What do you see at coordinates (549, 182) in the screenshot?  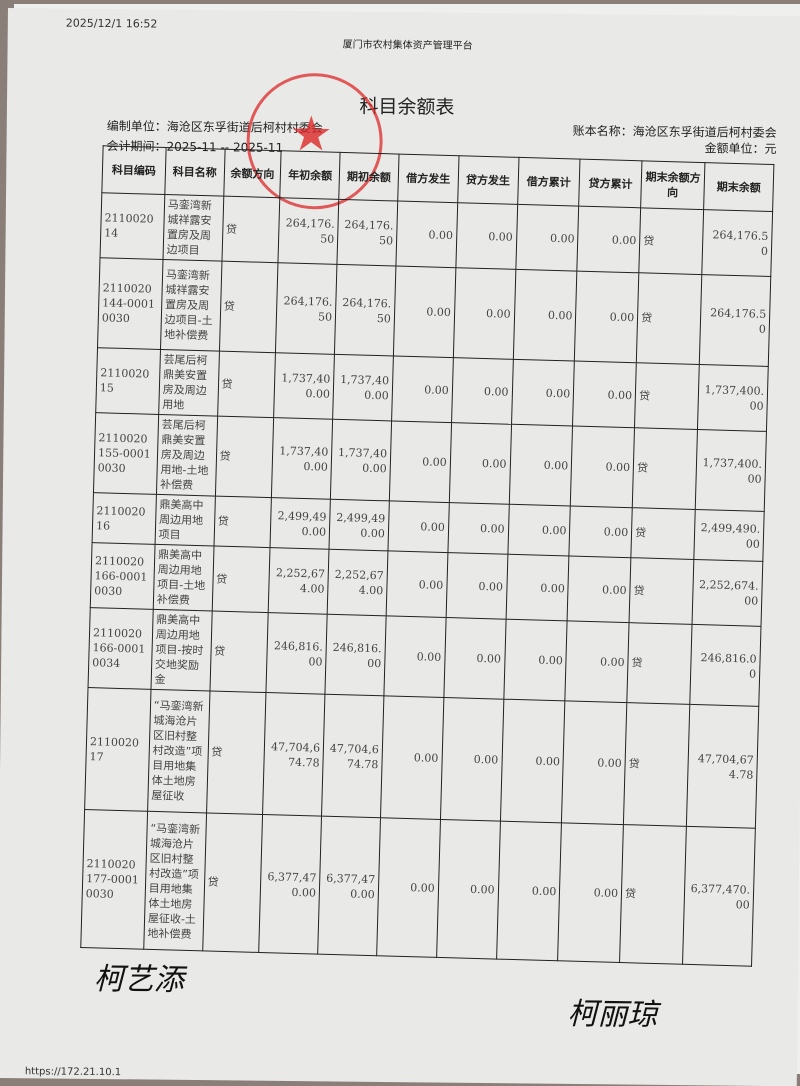 I see `column-header: 借方累计` at bounding box center [549, 182].